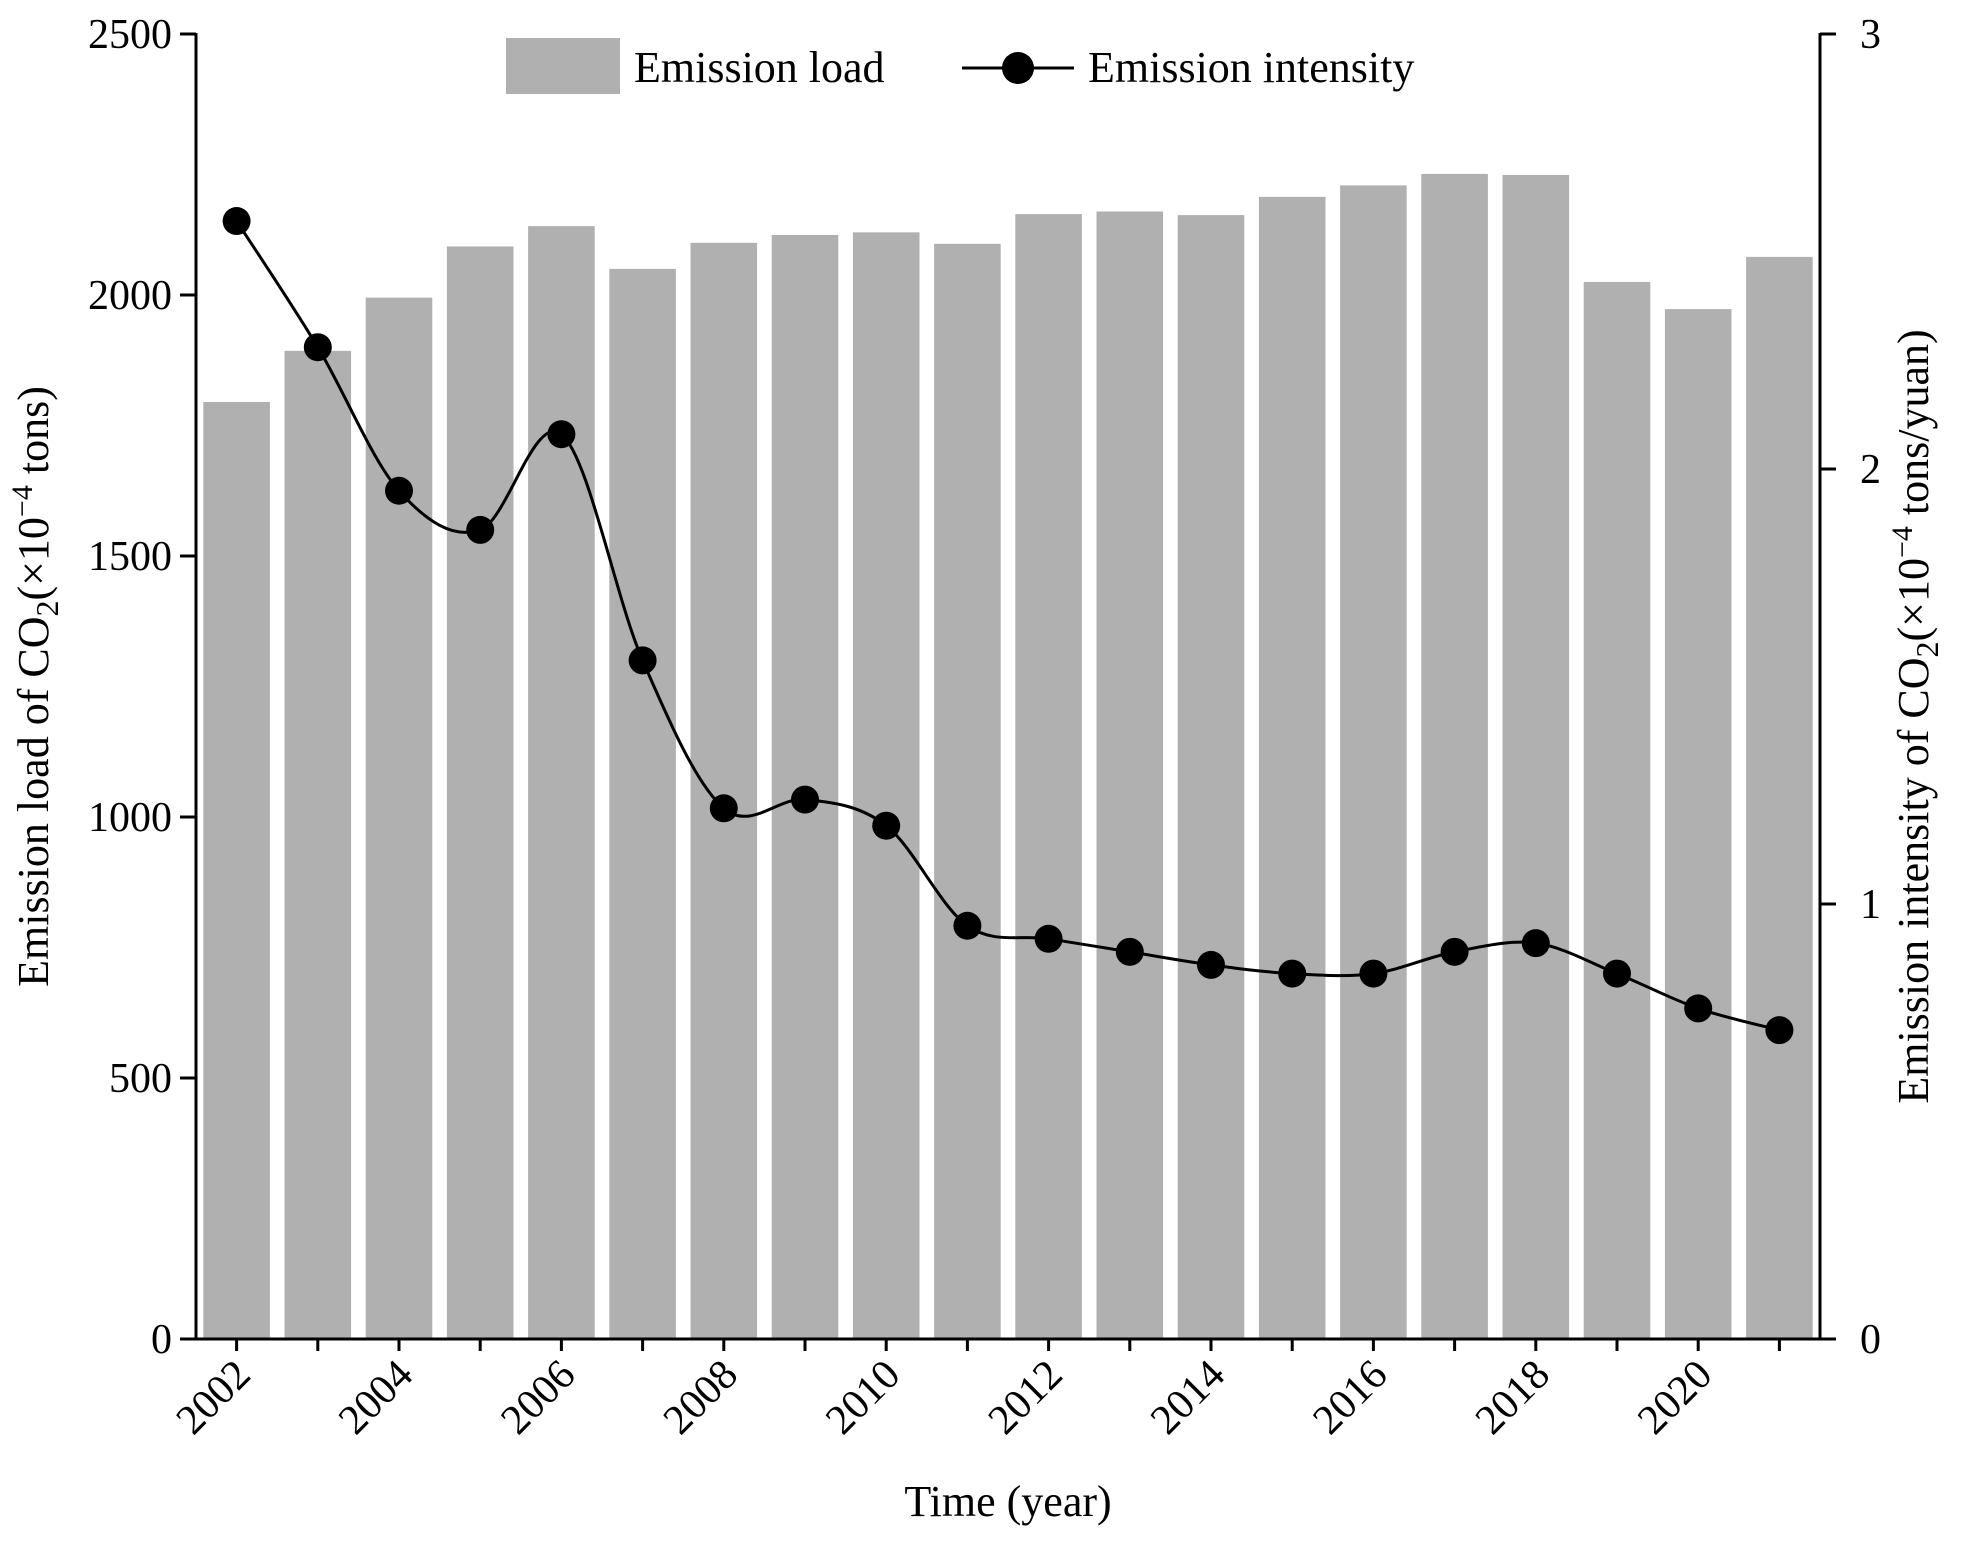 The image size is (1963, 1543). I want to click on legend-swatch-emission-load, so click(563, 66).